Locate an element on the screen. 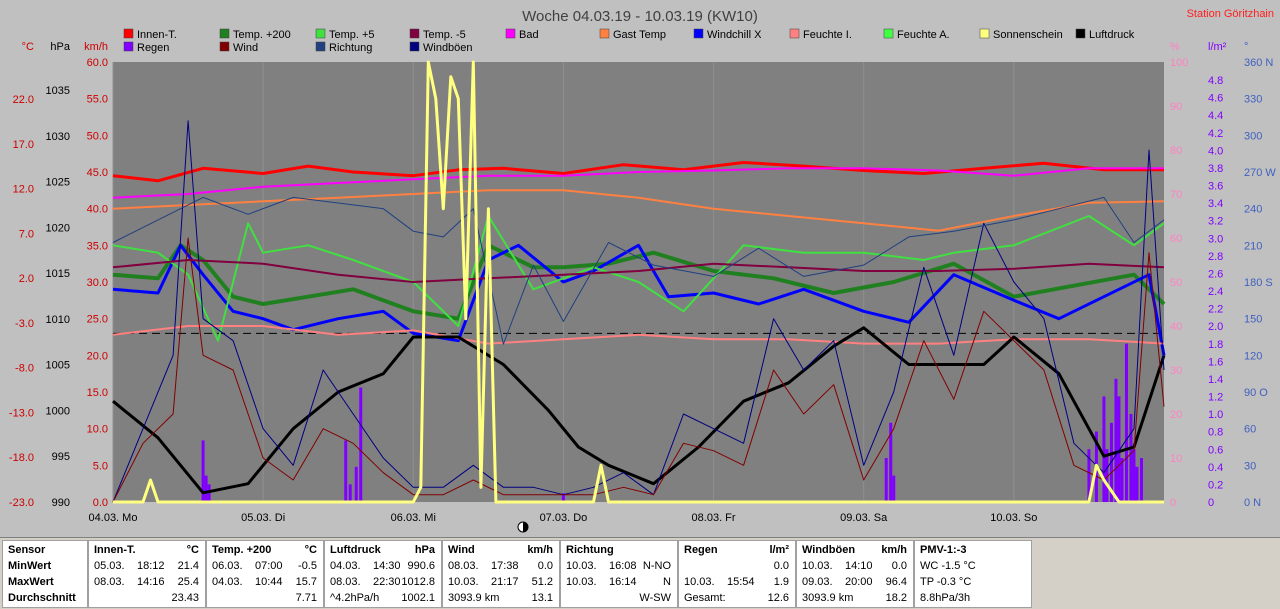 The image size is (1280, 609). y-tick-label-rain: 2.0 is located at coordinates (1215, 327).